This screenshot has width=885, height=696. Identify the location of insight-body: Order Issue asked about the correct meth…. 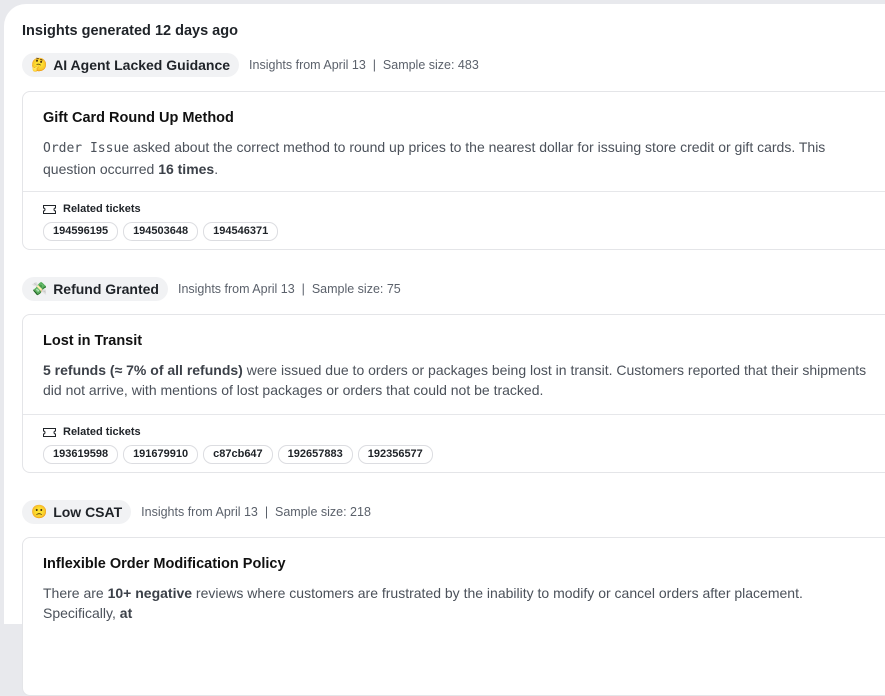
(458, 158).